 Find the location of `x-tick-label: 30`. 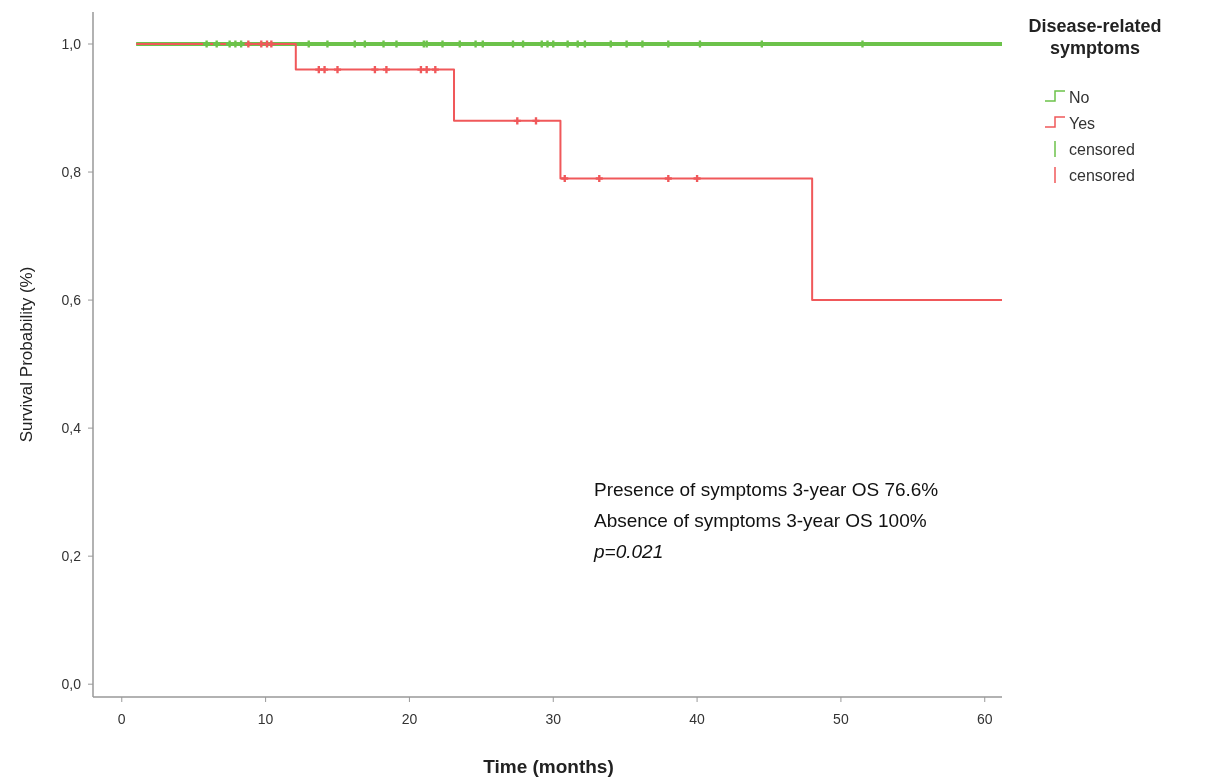

x-tick-label: 30 is located at coordinates (553, 719).